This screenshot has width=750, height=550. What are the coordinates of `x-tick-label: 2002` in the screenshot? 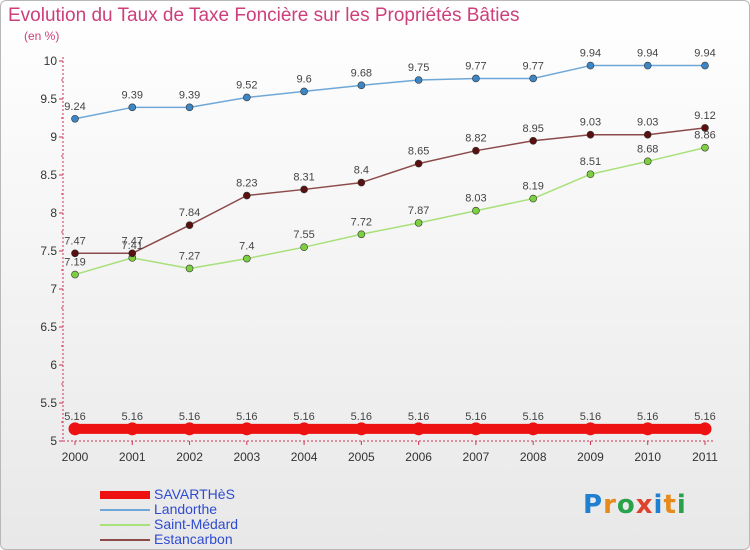 It's located at (189, 457).